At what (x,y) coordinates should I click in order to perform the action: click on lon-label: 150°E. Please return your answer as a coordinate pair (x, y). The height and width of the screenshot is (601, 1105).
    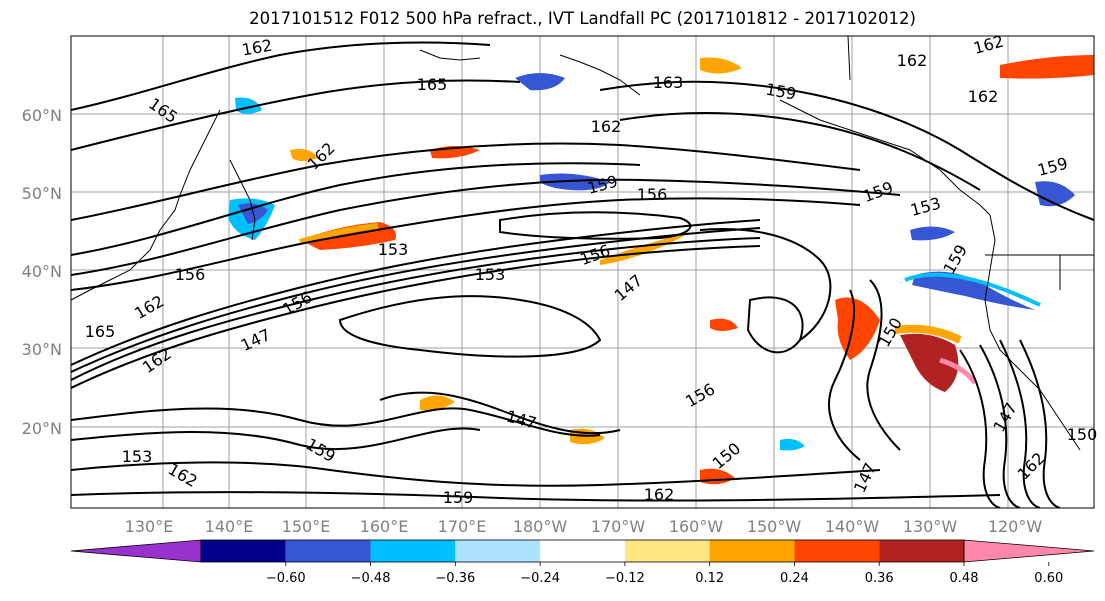
    Looking at the image, I should click on (306, 526).